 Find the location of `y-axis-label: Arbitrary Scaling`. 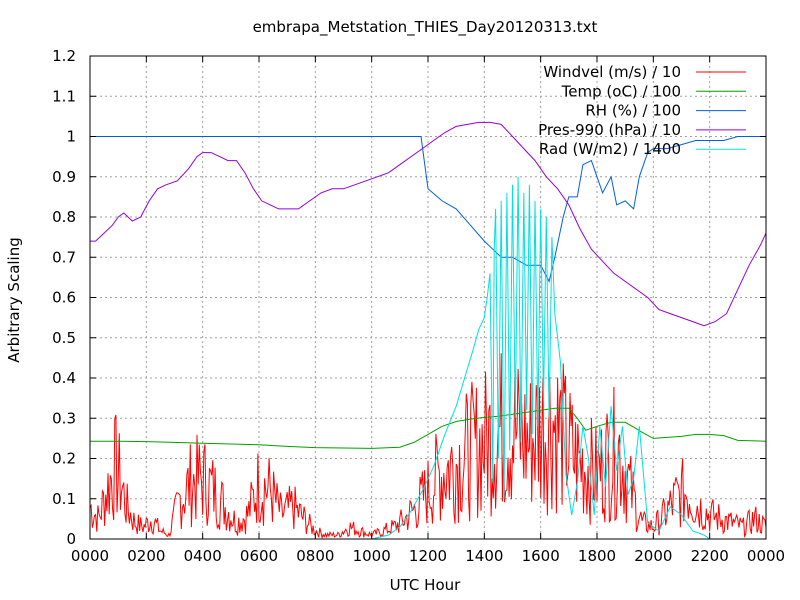

y-axis-label: Arbitrary Scaling is located at coordinates (14, 300).